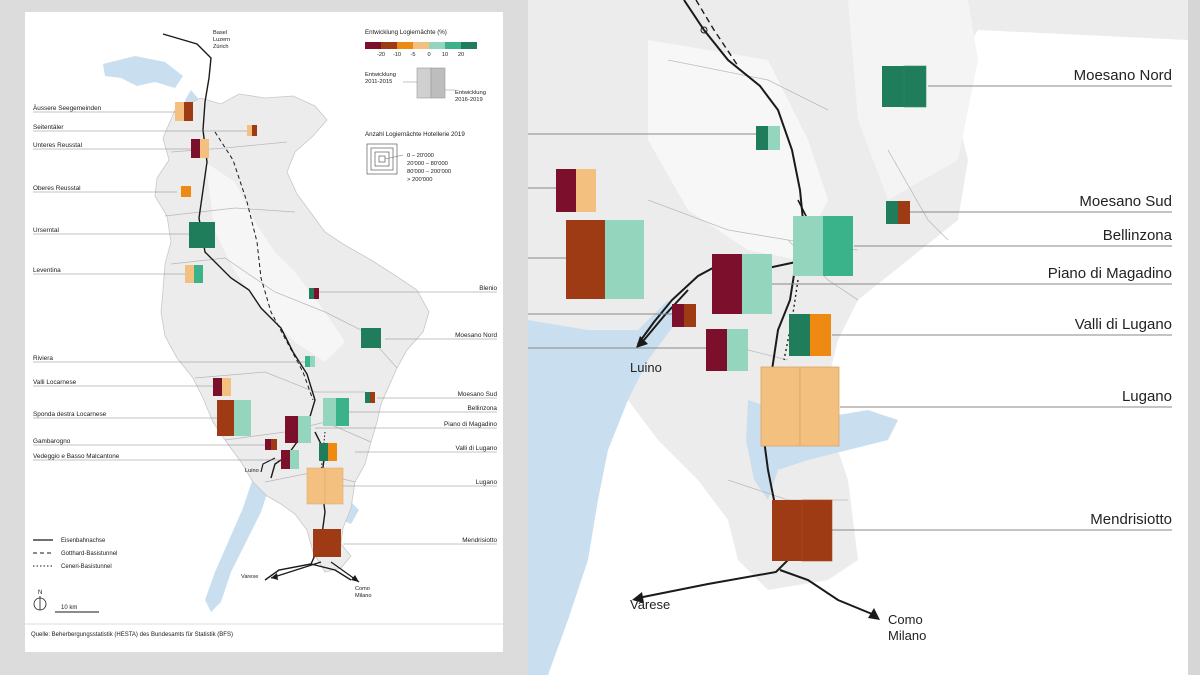 This screenshot has height=675, width=1200. I want to click on symbol-sponda-destra, so click(234, 418).